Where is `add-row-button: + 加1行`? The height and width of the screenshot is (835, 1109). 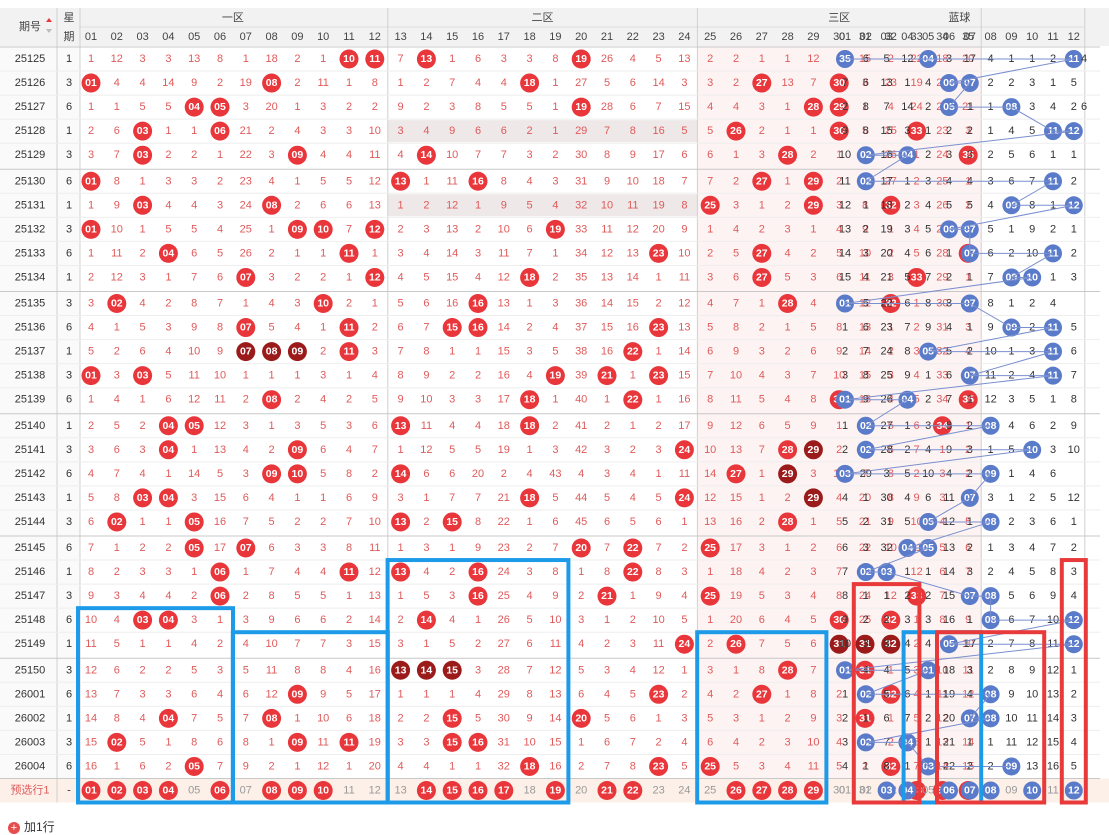
add-row-button: + 加1行 is located at coordinates (31, 826).